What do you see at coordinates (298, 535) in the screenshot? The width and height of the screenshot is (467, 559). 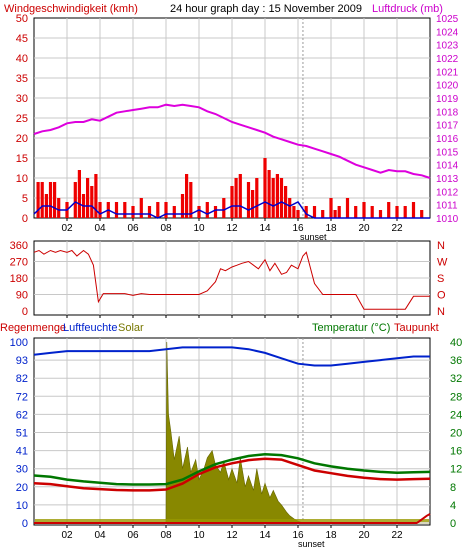 I see `temp-xtick-label-16: 16` at bounding box center [298, 535].